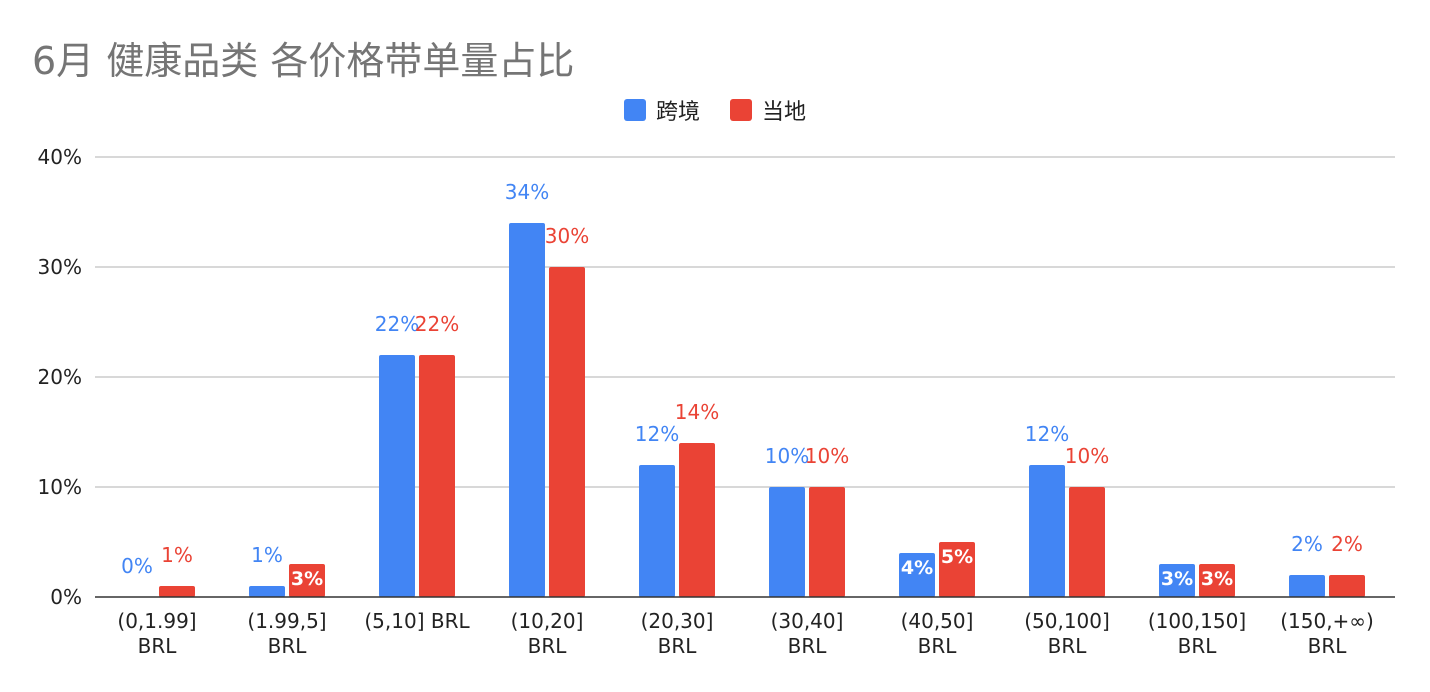 The image size is (1430, 692). I want to click on data-label-series-2: 5%, so click(957, 557).